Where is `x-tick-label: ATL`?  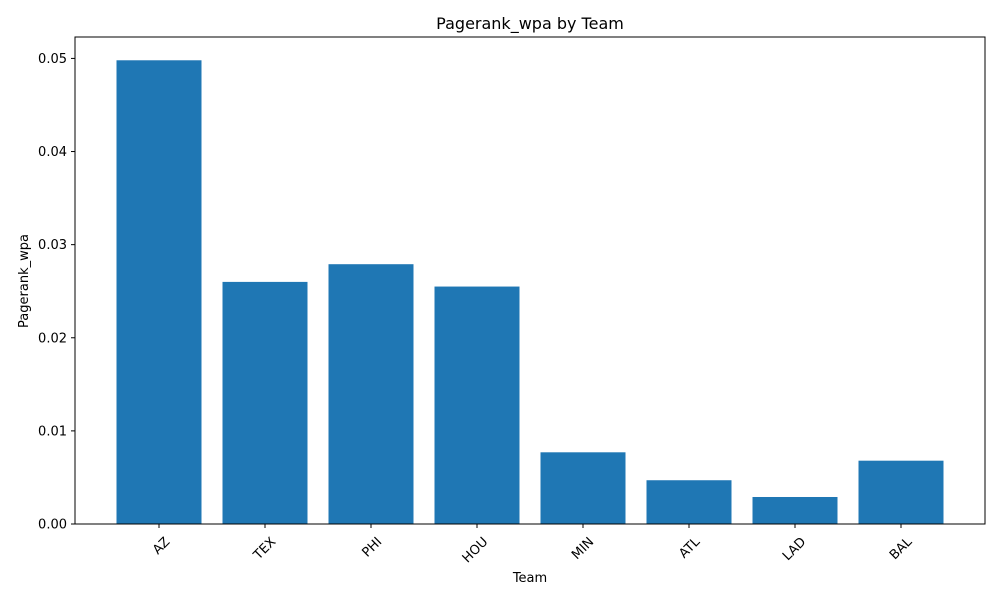 x-tick-label: ATL is located at coordinates (689, 547).